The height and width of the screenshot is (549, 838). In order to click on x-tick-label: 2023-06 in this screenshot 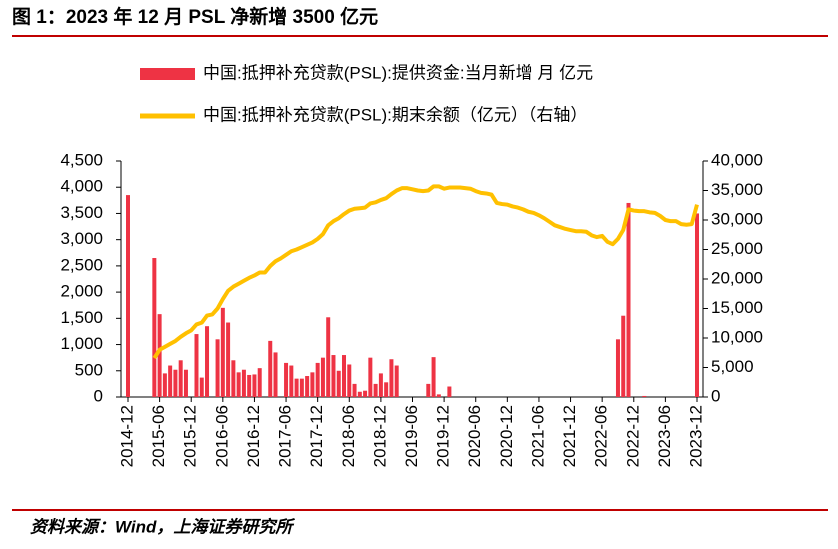, I will do `click(664, 436)`.